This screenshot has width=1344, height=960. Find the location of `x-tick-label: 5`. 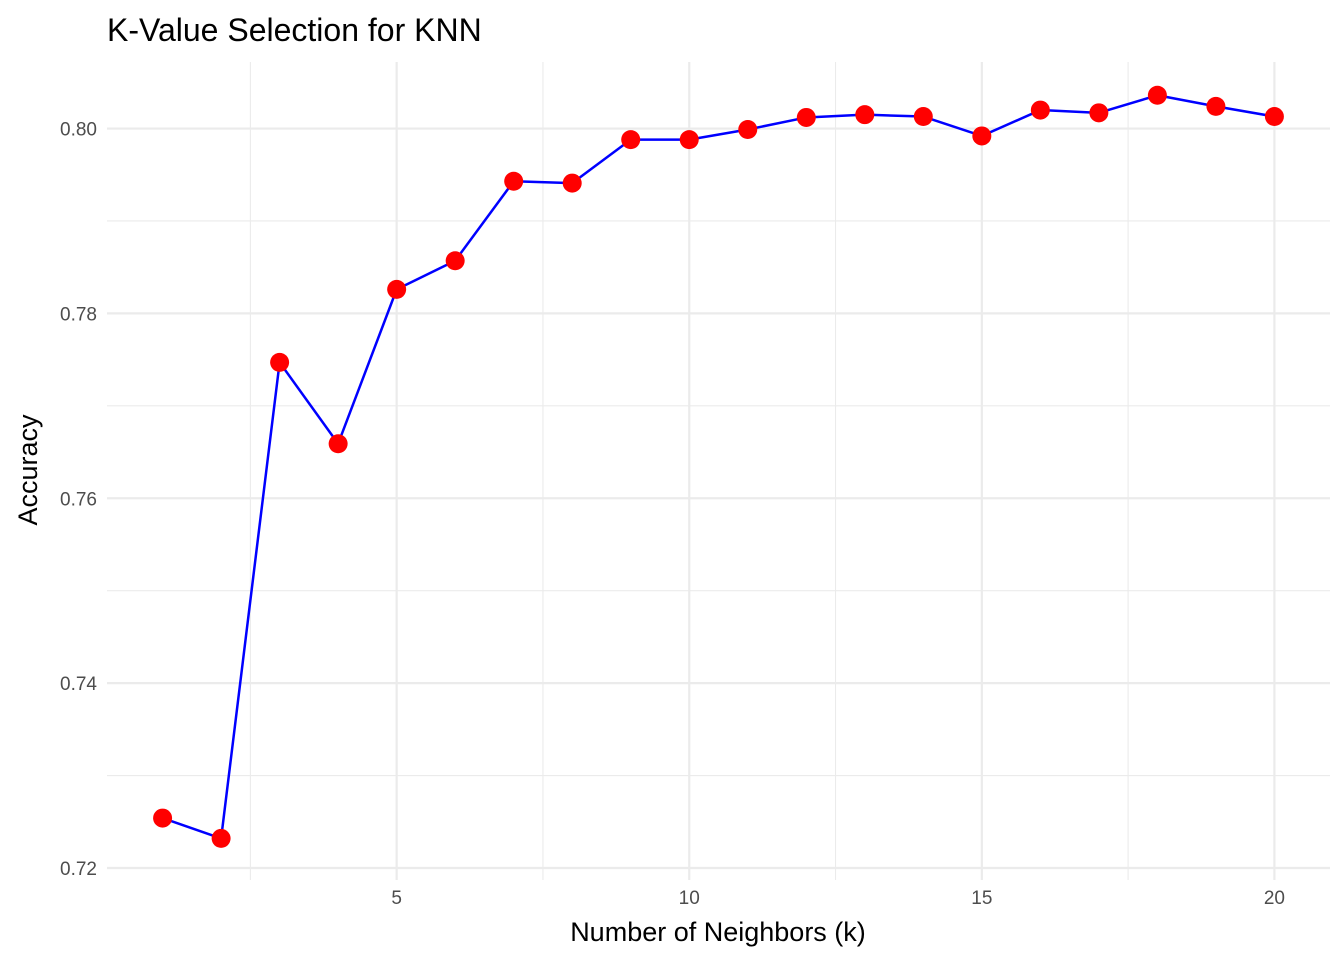

x-tick-label: 5 is located at coordinates (396, 898).